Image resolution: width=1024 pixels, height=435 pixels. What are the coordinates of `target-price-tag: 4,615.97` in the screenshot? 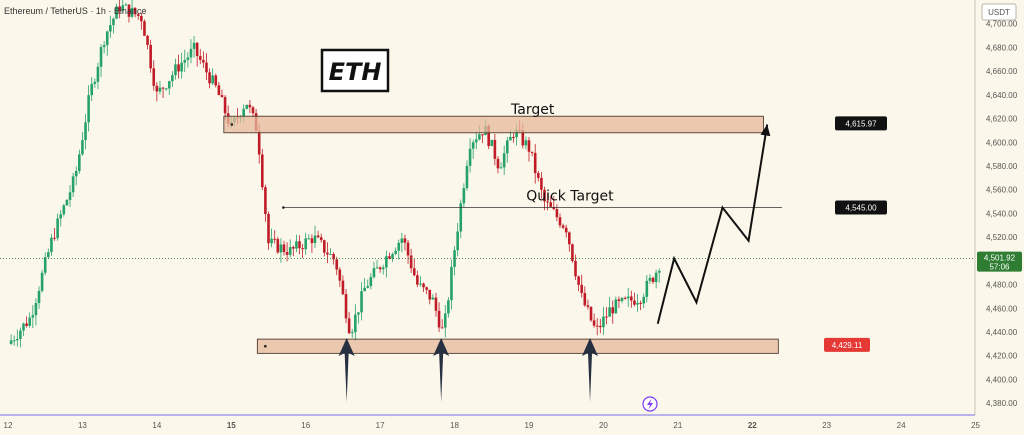 It's located at (861, 123).